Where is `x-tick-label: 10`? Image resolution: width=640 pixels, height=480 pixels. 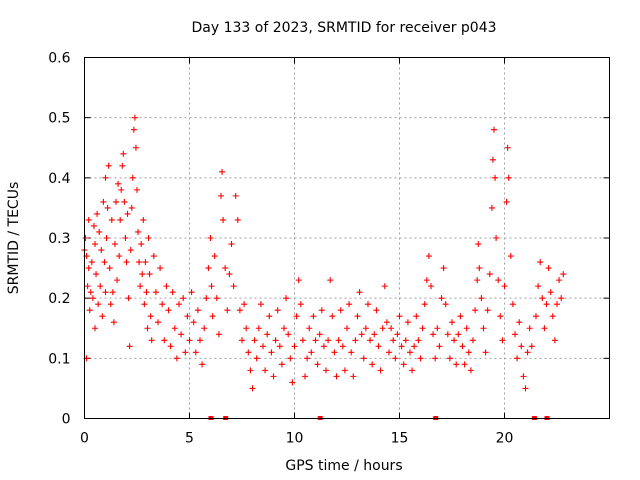 x-tick-label: 10 is located at coordinates (295, 439).